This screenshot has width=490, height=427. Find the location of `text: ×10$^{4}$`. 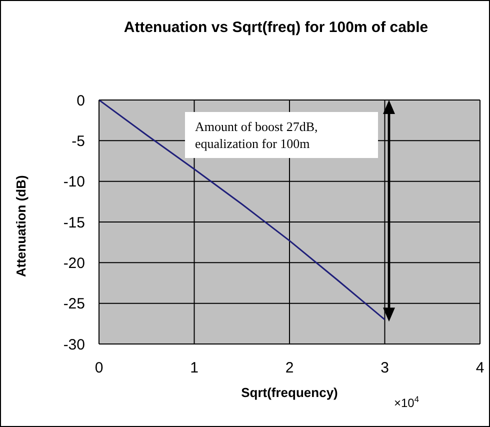

text: ×10$^{4}$ is located at coordinates (407, 402).